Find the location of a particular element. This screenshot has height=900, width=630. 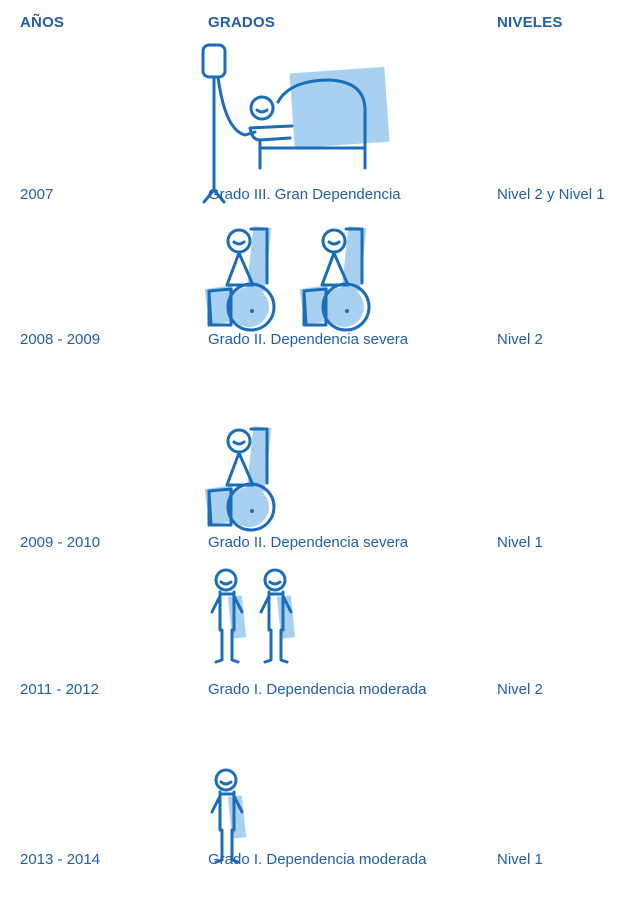

header-years: AÑOS is located at coordinates (42, 22).